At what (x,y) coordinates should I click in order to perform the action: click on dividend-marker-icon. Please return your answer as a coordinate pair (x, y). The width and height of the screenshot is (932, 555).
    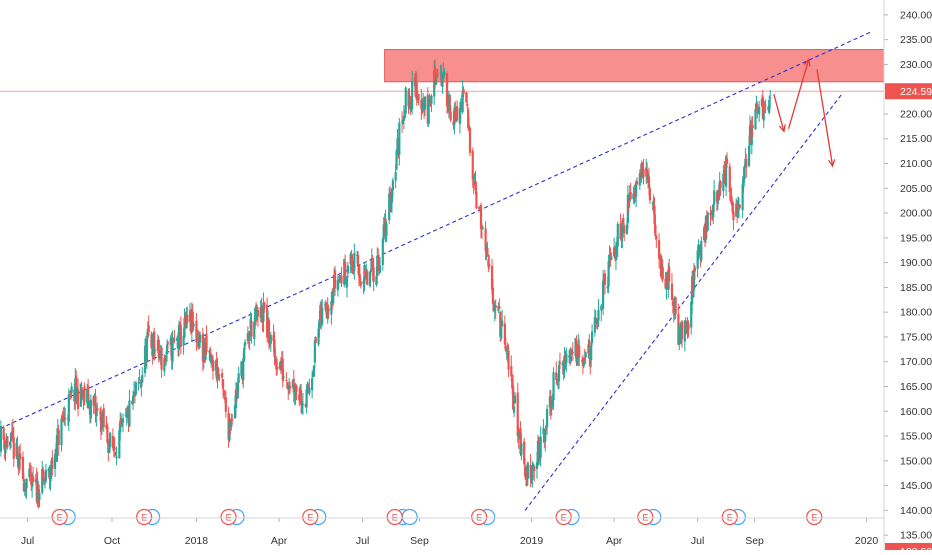
    Looking at the image, I should click on (409, 517).